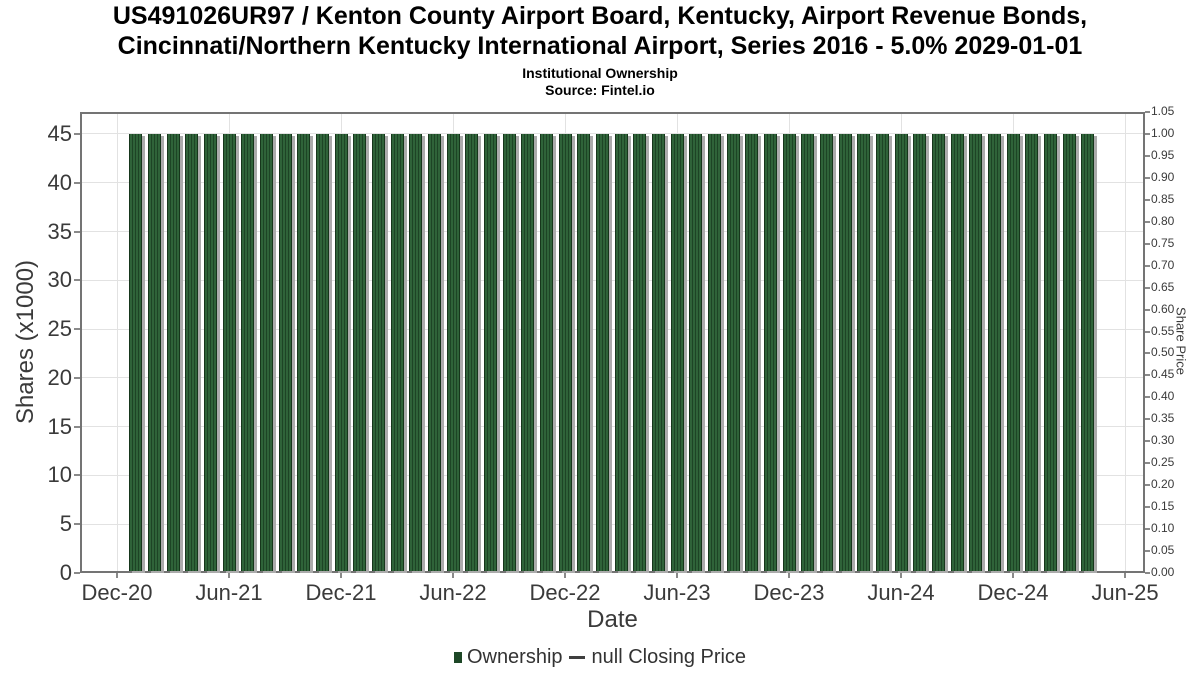 Image resolution: width=1200 pixels, height=675 pixels. What do you see at coordinates (901, 592) in the screenshot?
I see `x-tick-label: Jun-24` at bounding box center [901, 592].